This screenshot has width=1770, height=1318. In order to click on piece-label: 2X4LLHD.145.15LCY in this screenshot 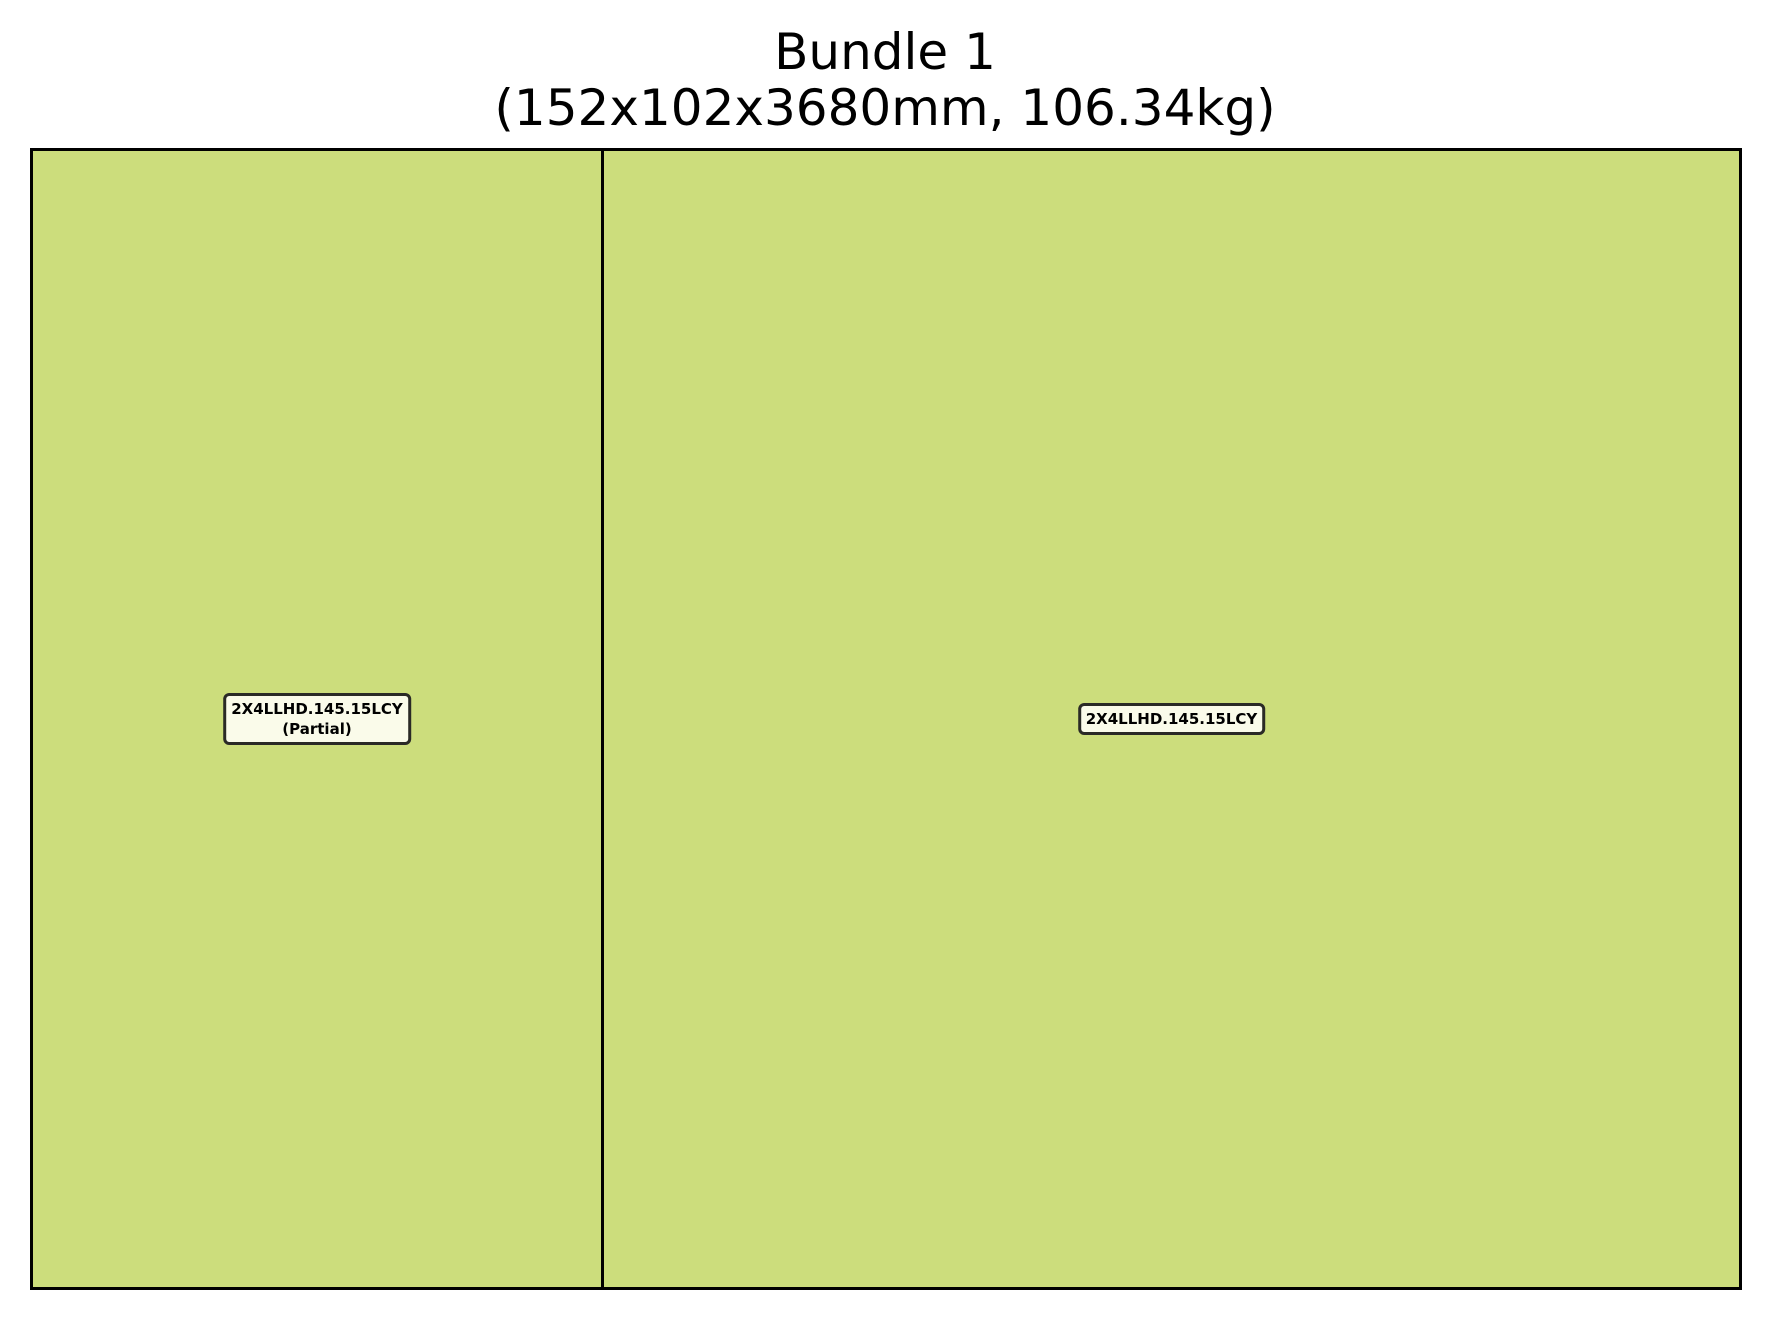, I will do `click(1171, 719)`.